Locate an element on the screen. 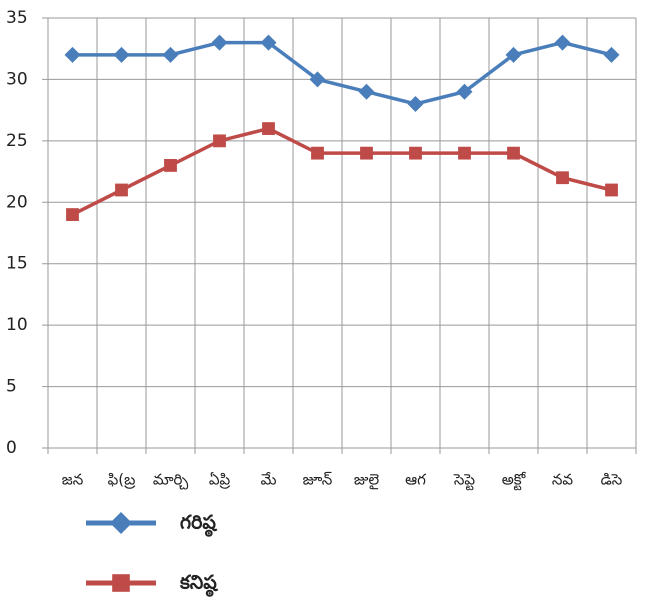 Image resolution: width=646 pixels, height=605 pixels. y-tick-label: 35 is located at coordinates (17, 18).